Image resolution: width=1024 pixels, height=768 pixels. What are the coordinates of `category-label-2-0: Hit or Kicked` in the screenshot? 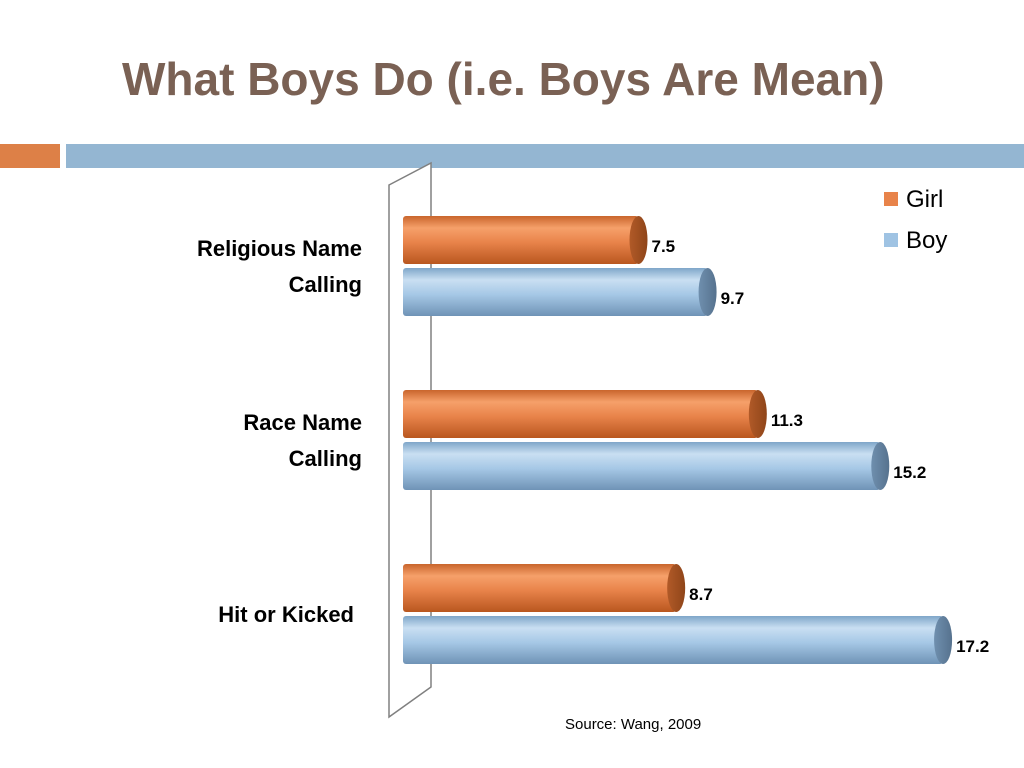 It's located at (286, 614).